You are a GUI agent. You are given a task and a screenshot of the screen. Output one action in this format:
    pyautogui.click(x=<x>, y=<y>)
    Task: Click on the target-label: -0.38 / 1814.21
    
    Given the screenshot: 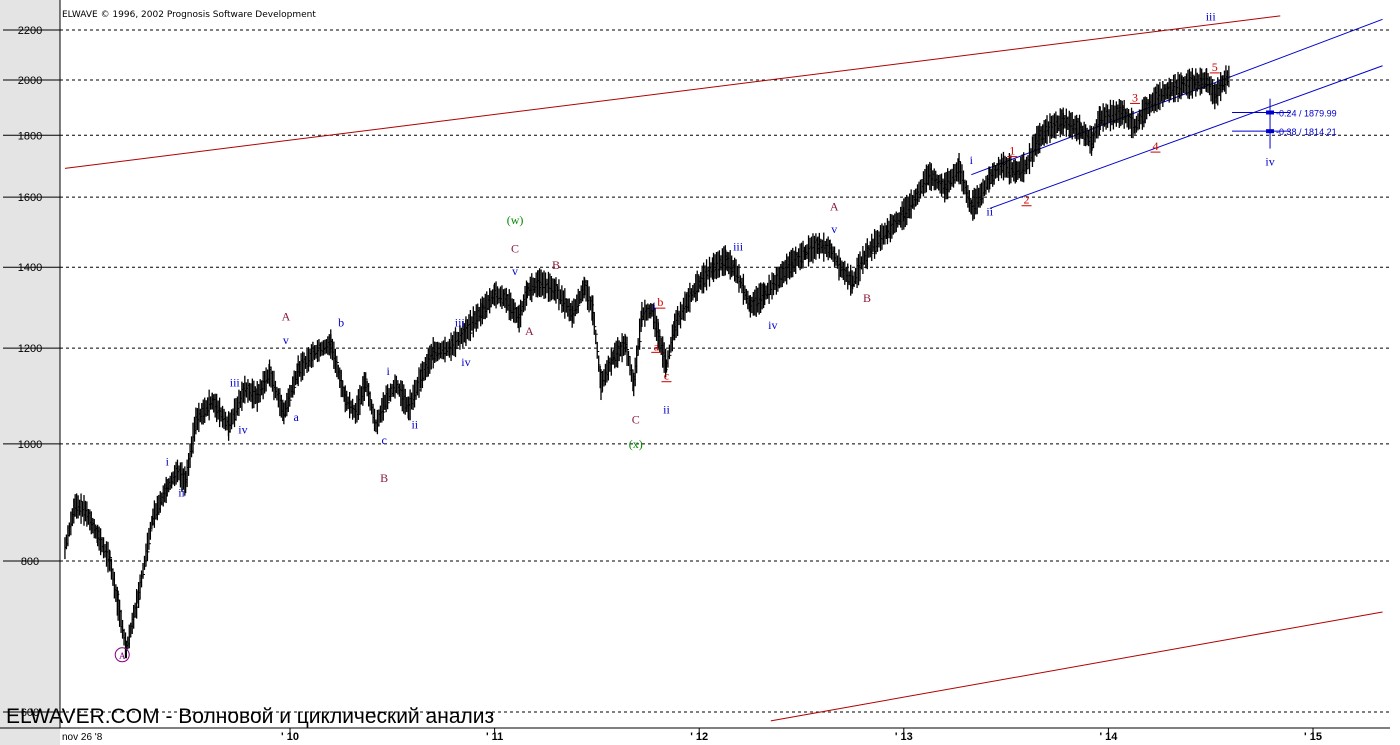 What is the action you would take?
    pyautogui.click(x=1306, y=132)
    